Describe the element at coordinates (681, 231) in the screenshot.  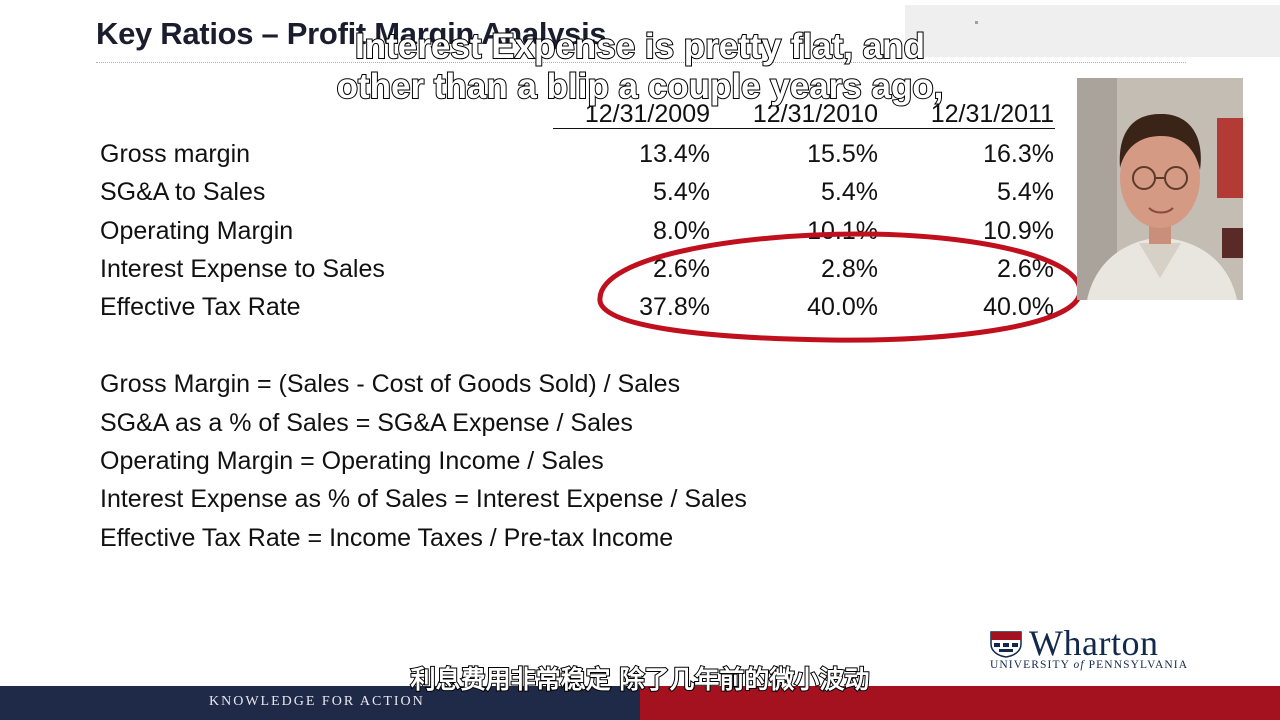
I see `cell-operating-margin-2009: 8.0%` at that location.